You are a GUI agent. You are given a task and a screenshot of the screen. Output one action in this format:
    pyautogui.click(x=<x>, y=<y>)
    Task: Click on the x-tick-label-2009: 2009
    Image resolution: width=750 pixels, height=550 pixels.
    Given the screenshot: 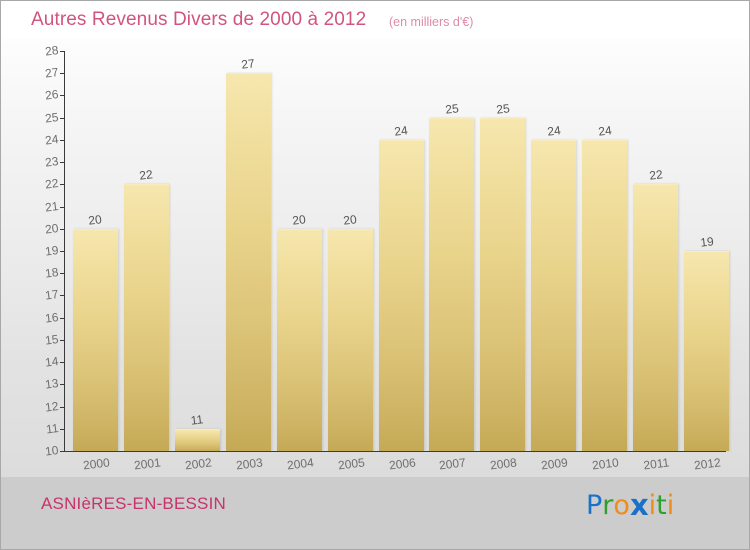 What is the action you would take?
    pyautogui.click(x=554, y=464)
    